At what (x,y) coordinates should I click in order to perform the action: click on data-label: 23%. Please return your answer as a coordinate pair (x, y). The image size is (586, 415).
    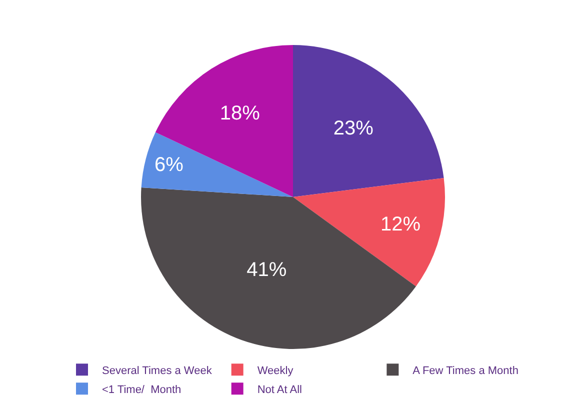
    Looking at the image, I should click on (353, 128).